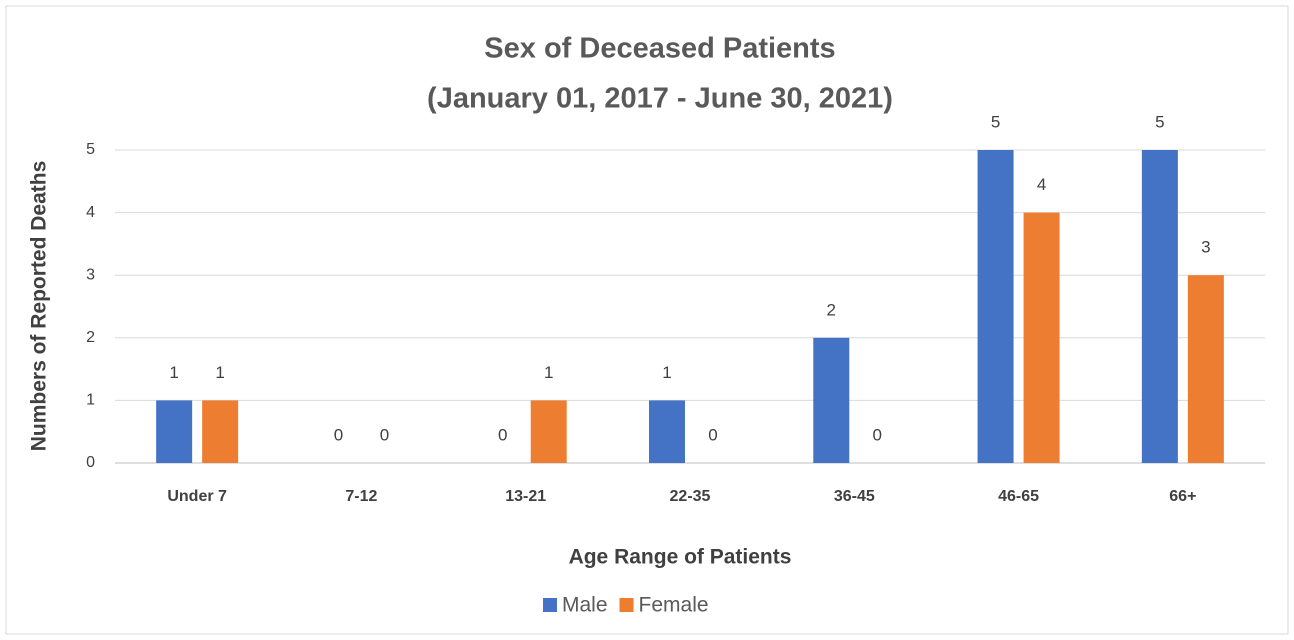 This screenshot has width=1294, height=640. Describe the element at coordinates (90, 274) in the screenshot. I see `y-tick-label: 3` at that location.